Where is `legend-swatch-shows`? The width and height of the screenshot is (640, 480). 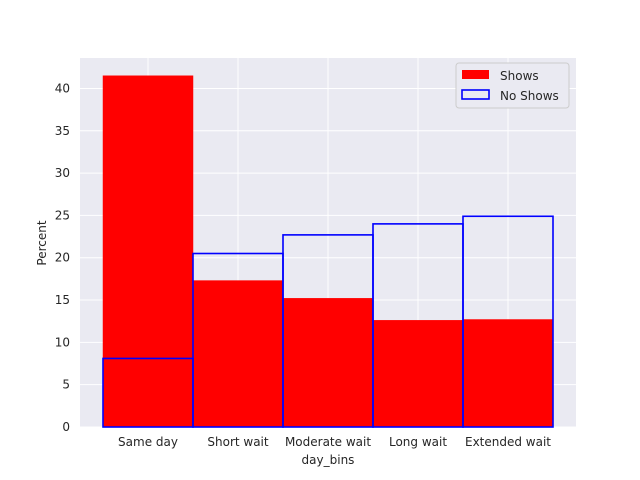 legend-swatch-shows is located at coordinates (475, 74).